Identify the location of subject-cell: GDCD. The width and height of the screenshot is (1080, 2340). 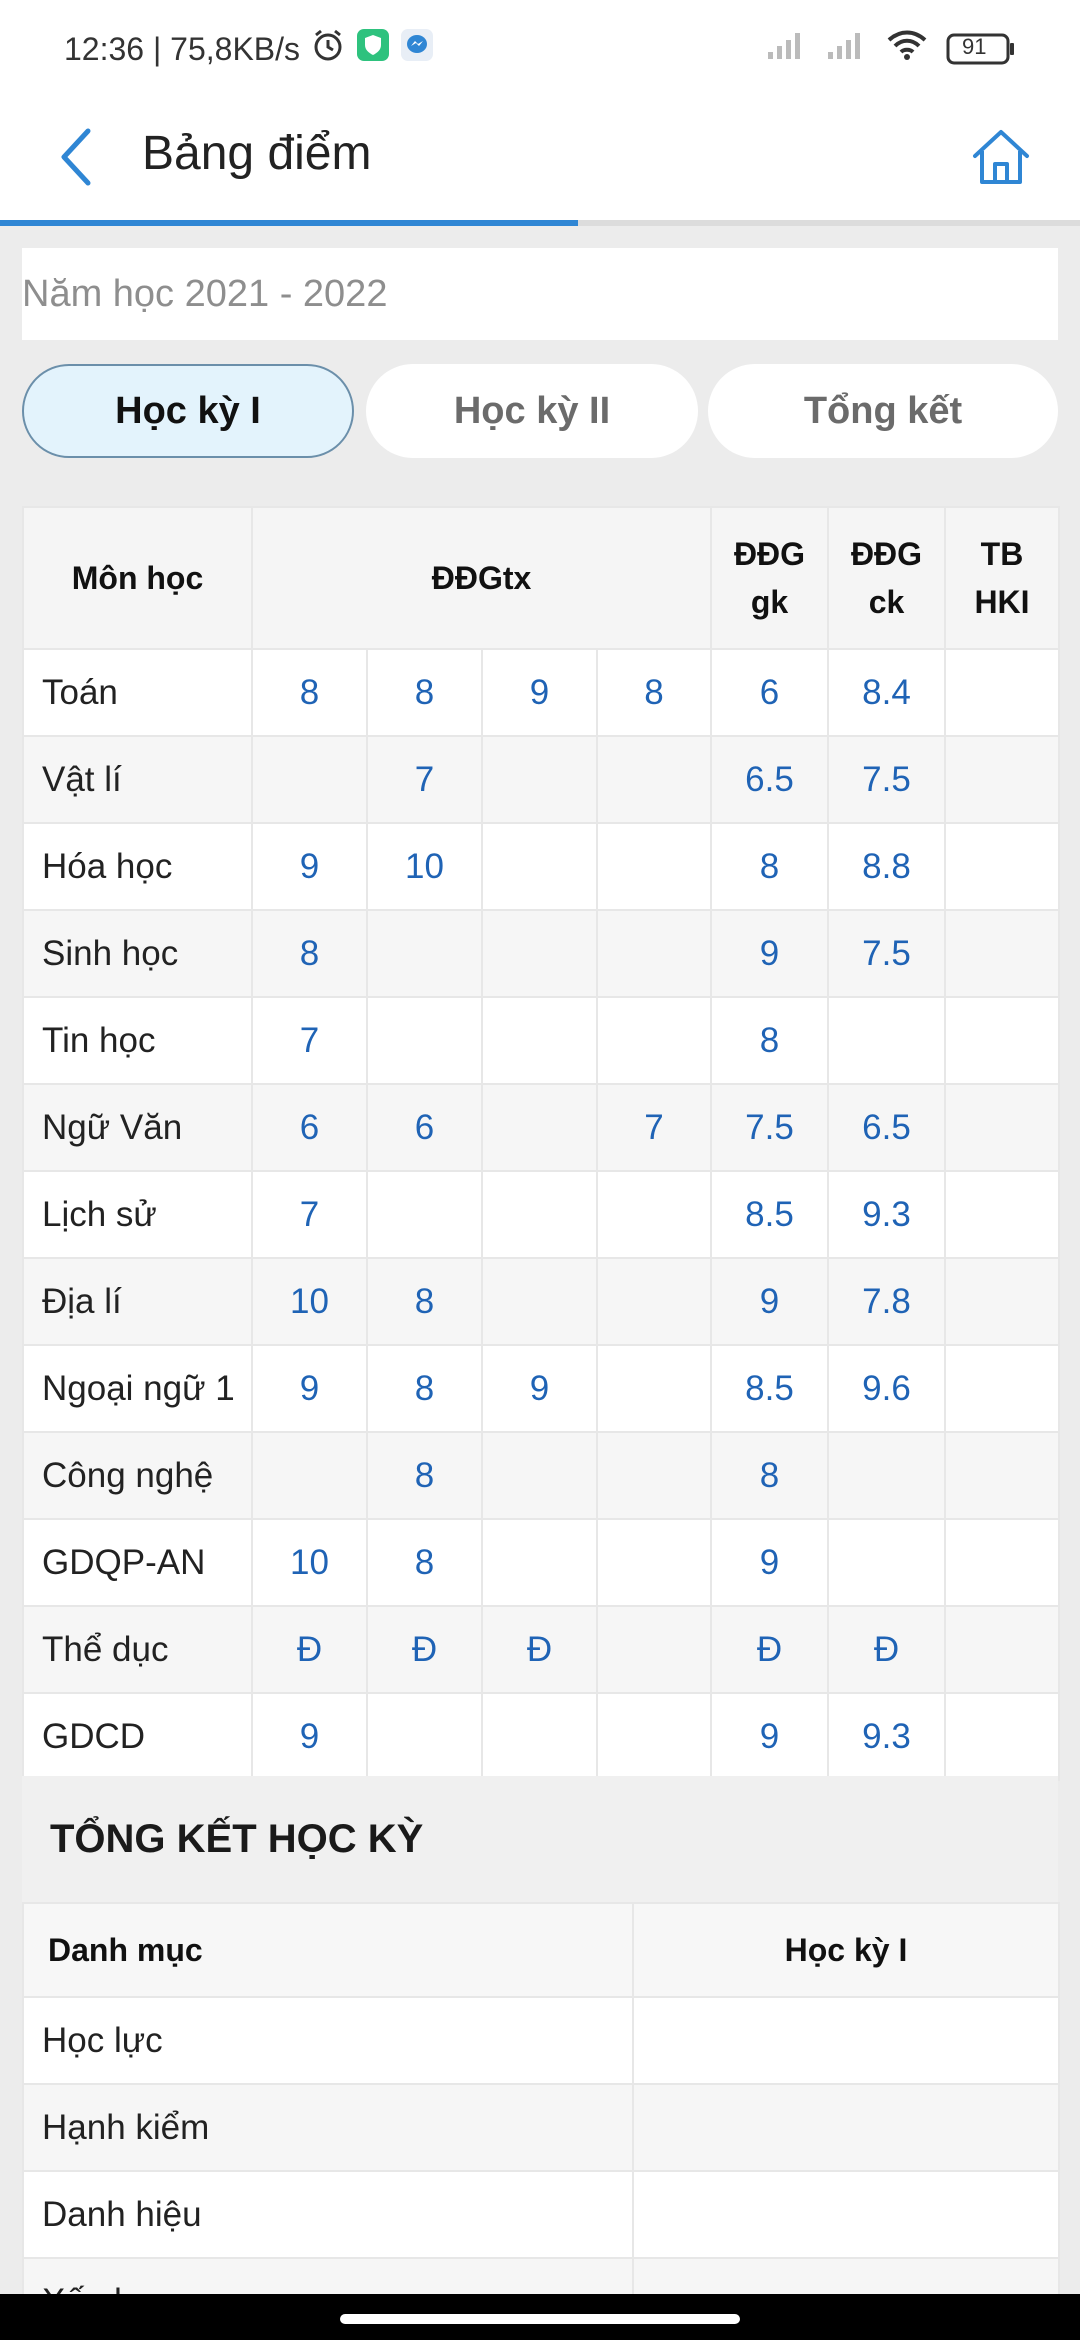
(137, 1736).